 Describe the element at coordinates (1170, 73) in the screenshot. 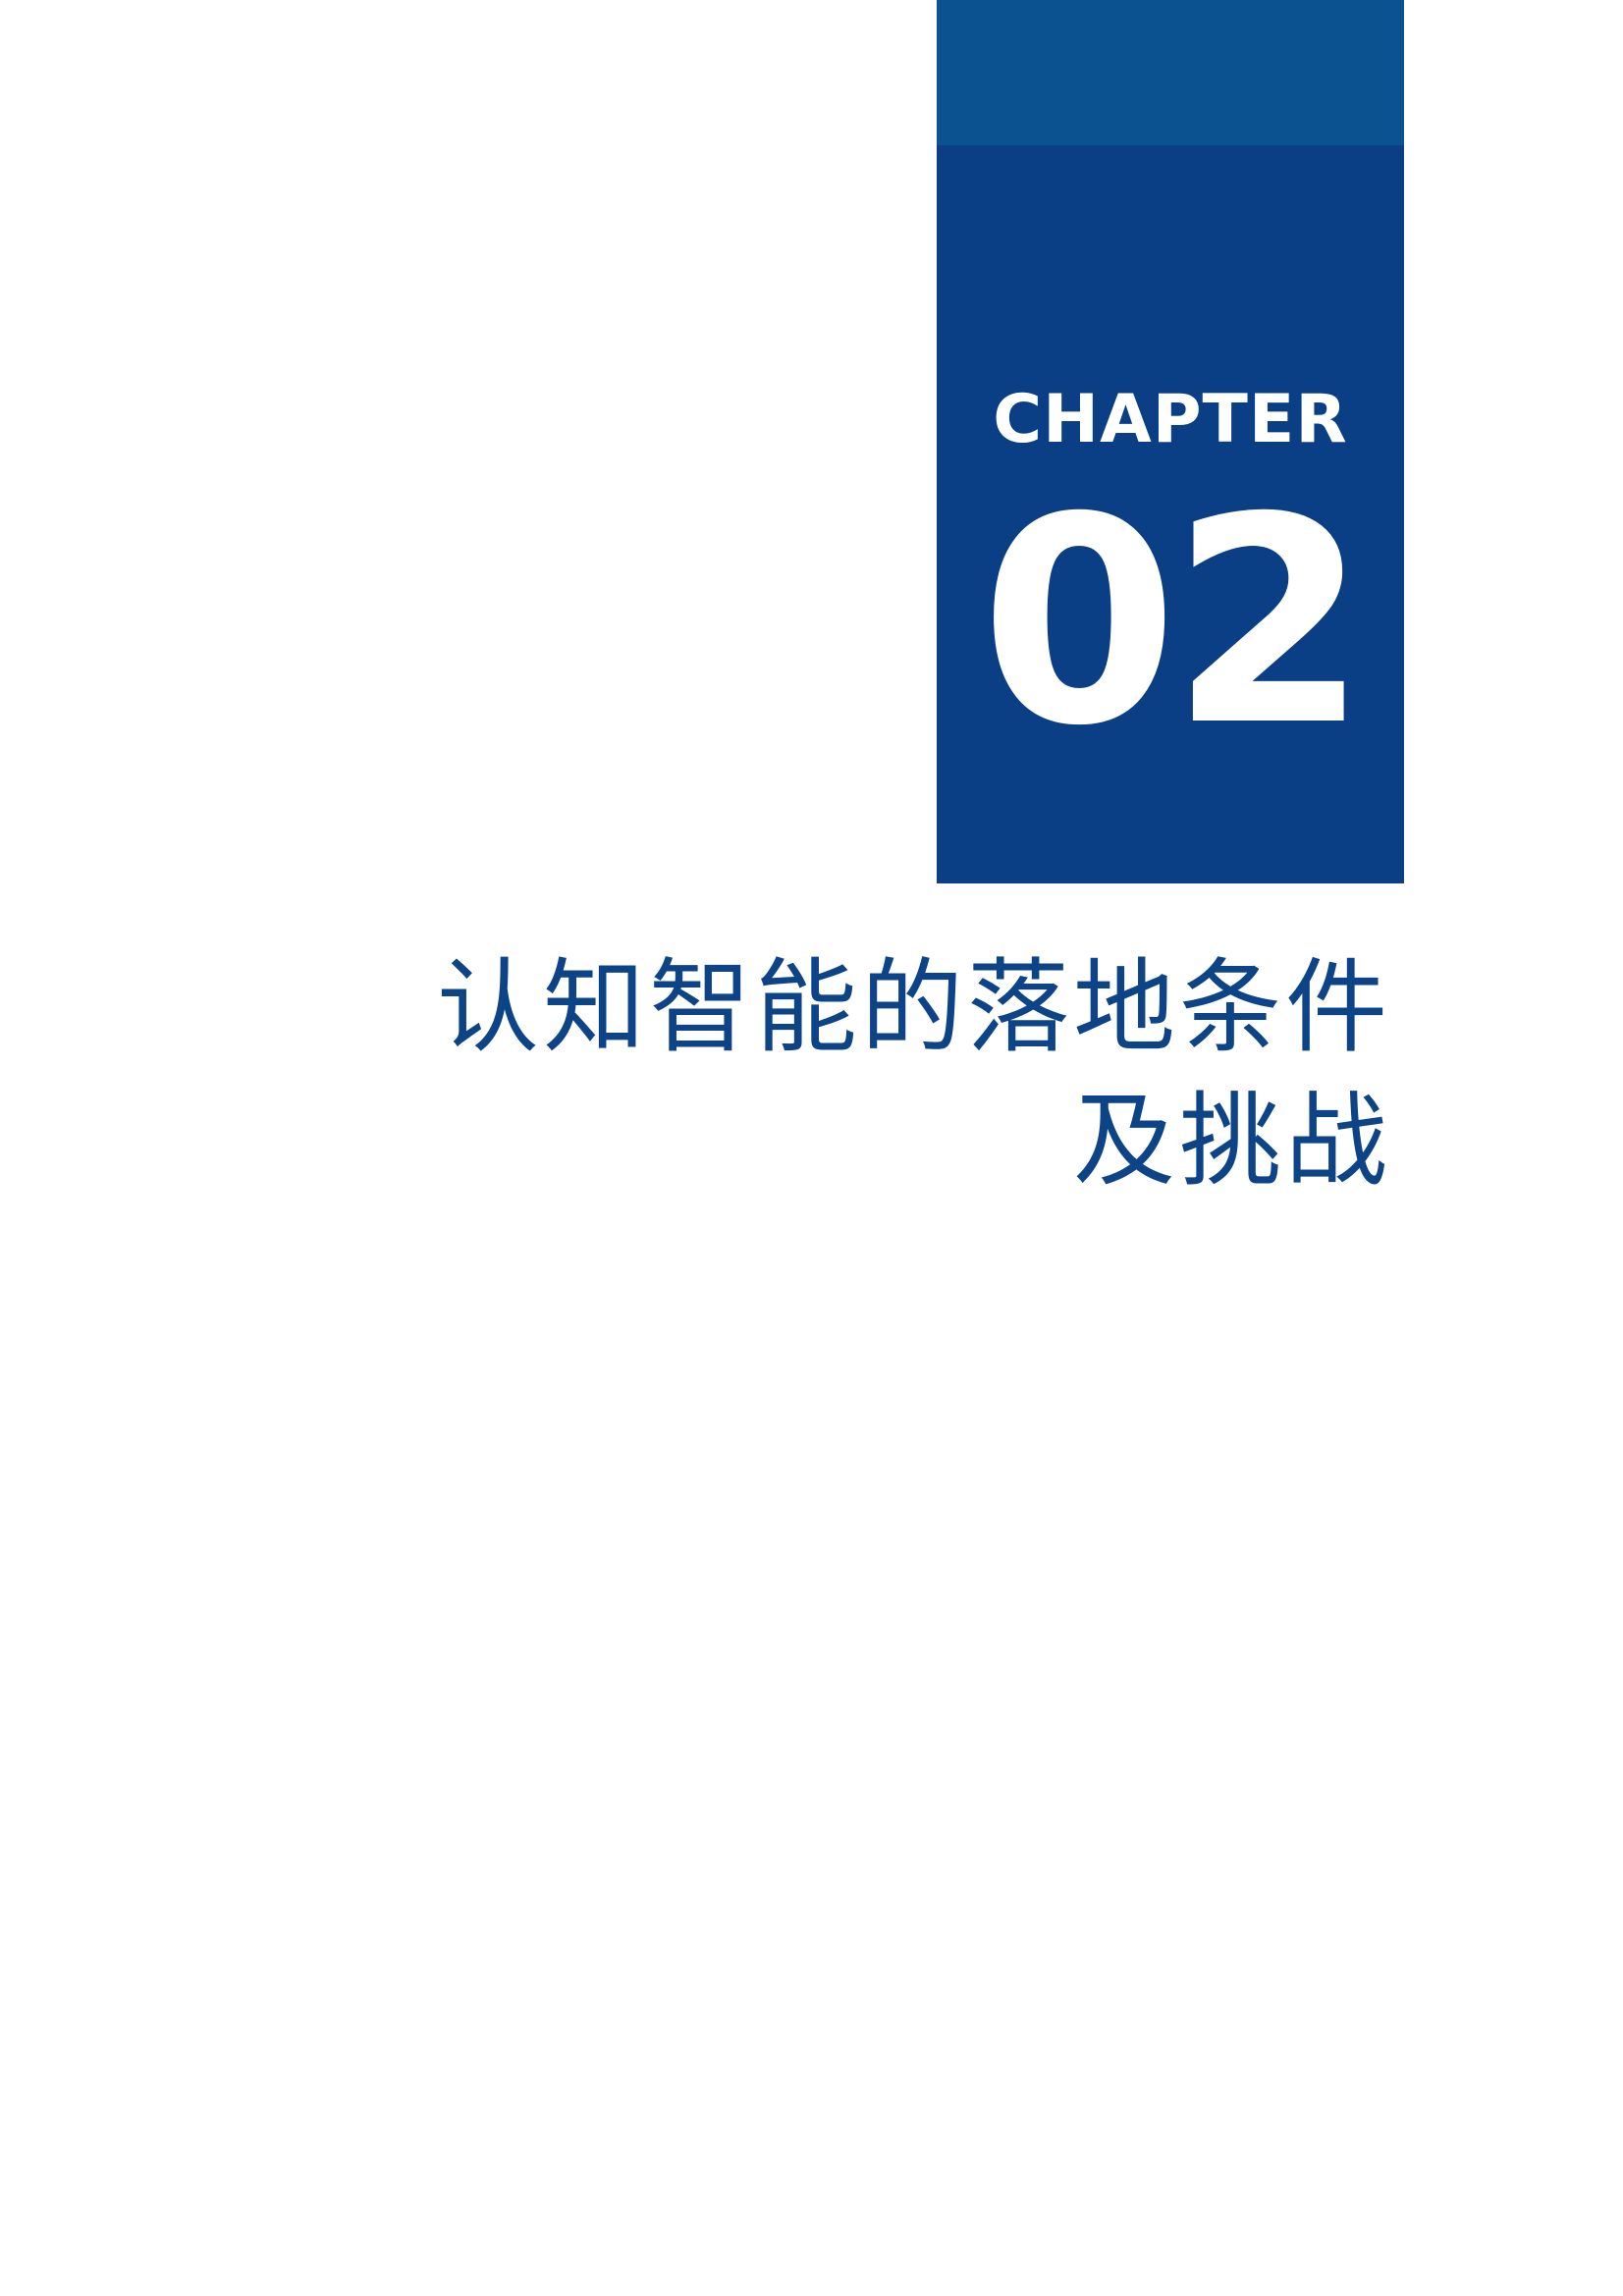

I see `chapter-top-band` at that location.